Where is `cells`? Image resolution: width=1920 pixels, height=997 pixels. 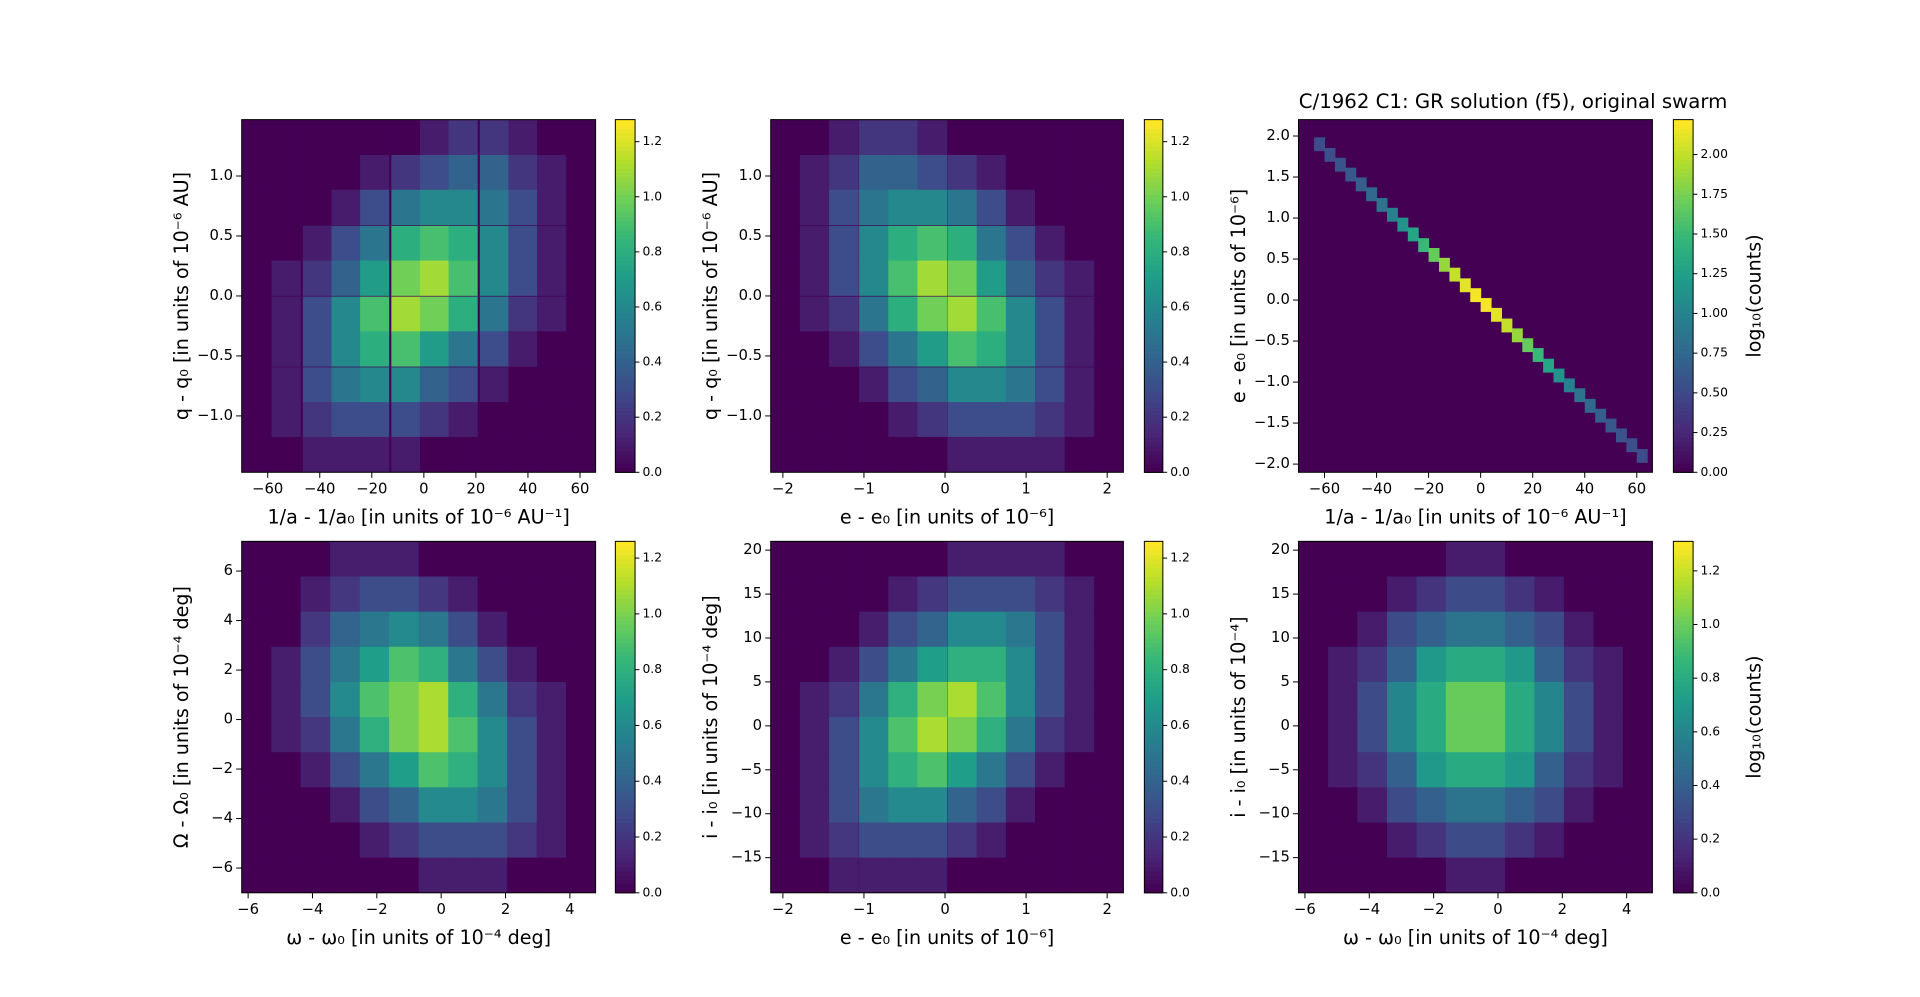
cells is located at coordinates (947, 296).